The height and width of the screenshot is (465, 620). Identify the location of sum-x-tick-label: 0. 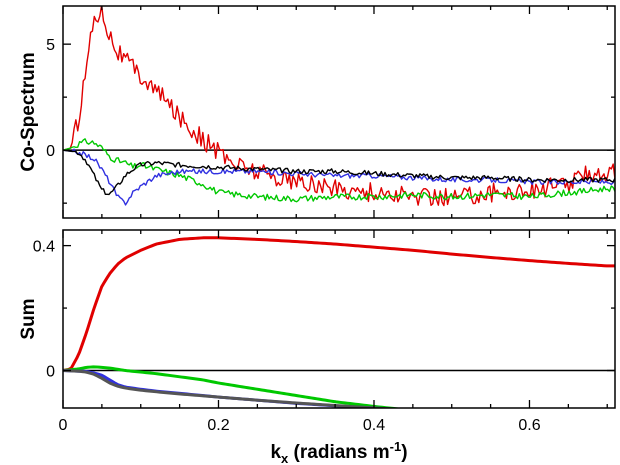
(63, 425).